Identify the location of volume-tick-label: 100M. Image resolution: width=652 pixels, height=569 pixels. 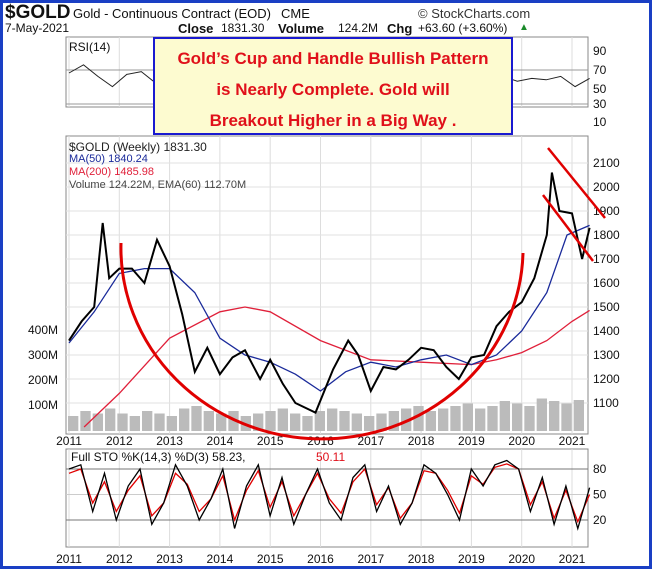
(43, 405).